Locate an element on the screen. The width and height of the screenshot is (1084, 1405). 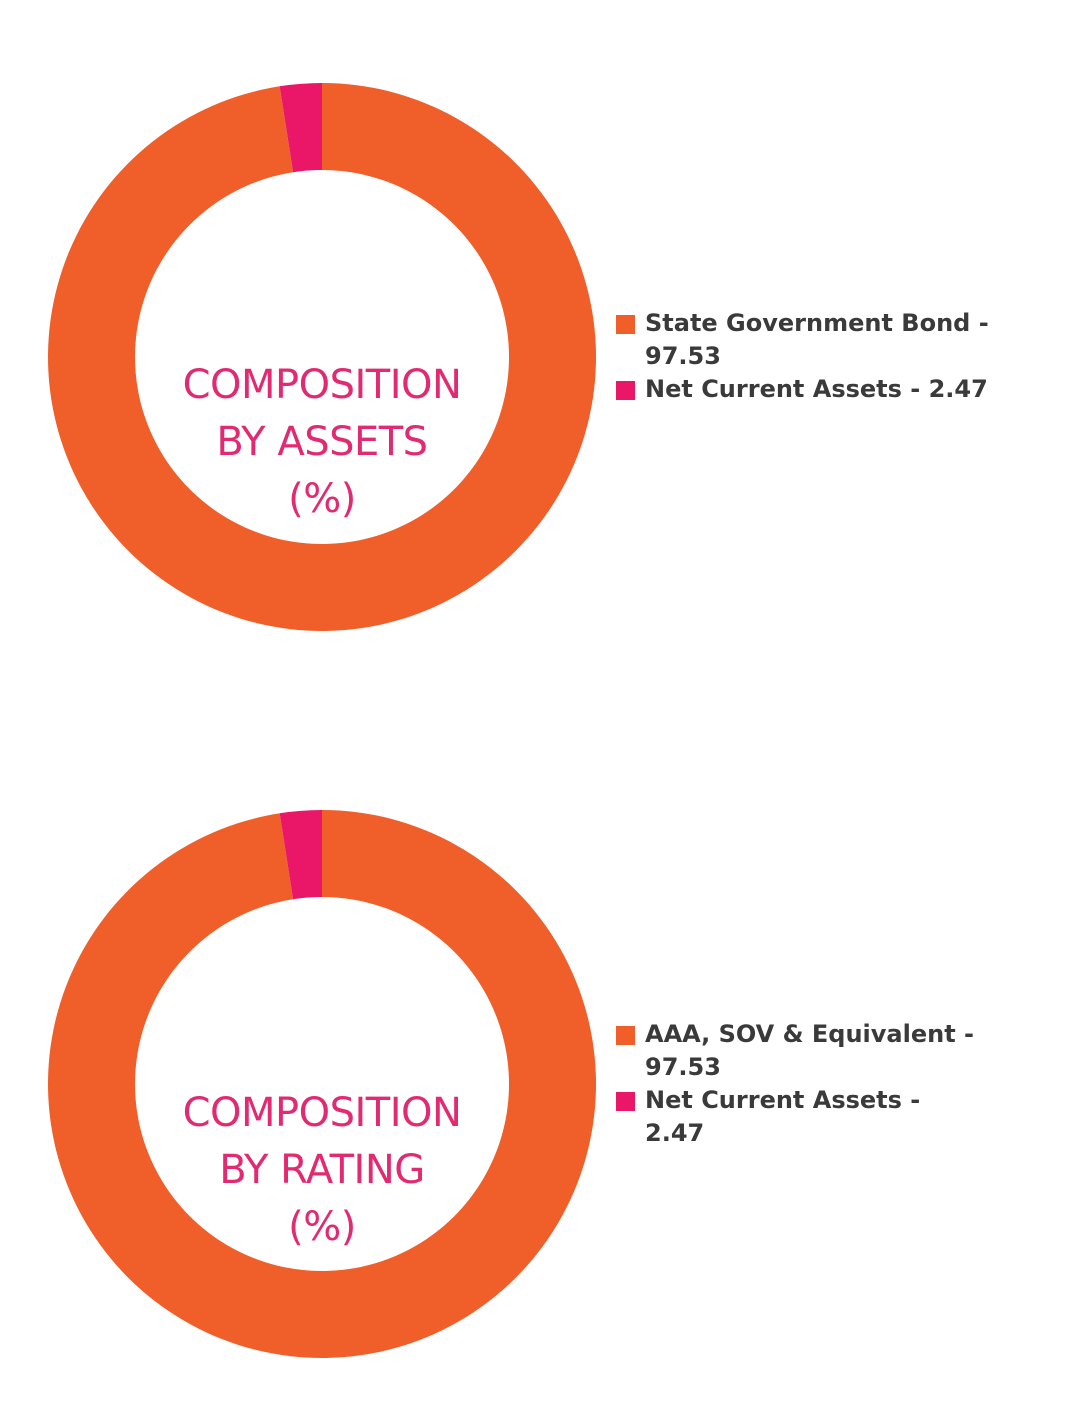
legend-label-net-current-assets: Net Current Assets - 2.47 is located at coordinates (816, 389).